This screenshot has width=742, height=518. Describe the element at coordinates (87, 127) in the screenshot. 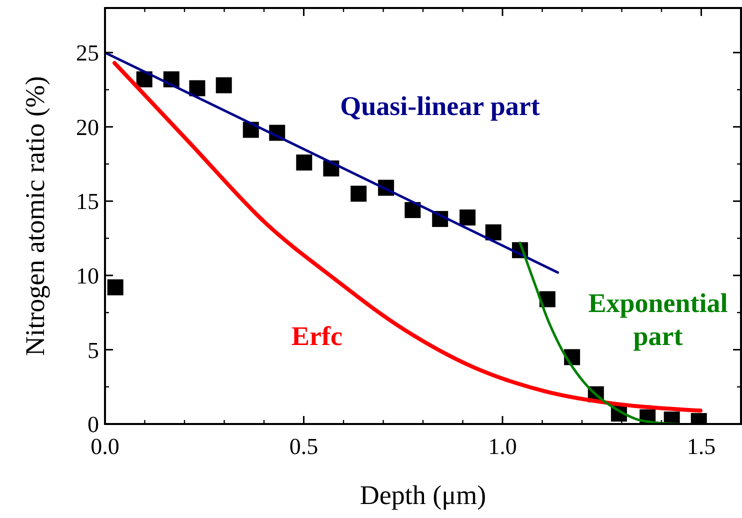

I see `y-tick-label: 20` at that location.